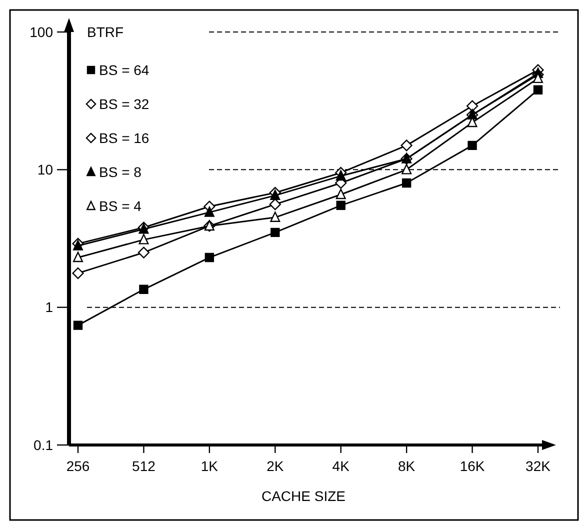 The width and height of the screenshot is (588, 530). What do you see at coordinates (120, 172) in the screenshot?
I see `legend-label: BS = 8` at bounding box center [120, 172].